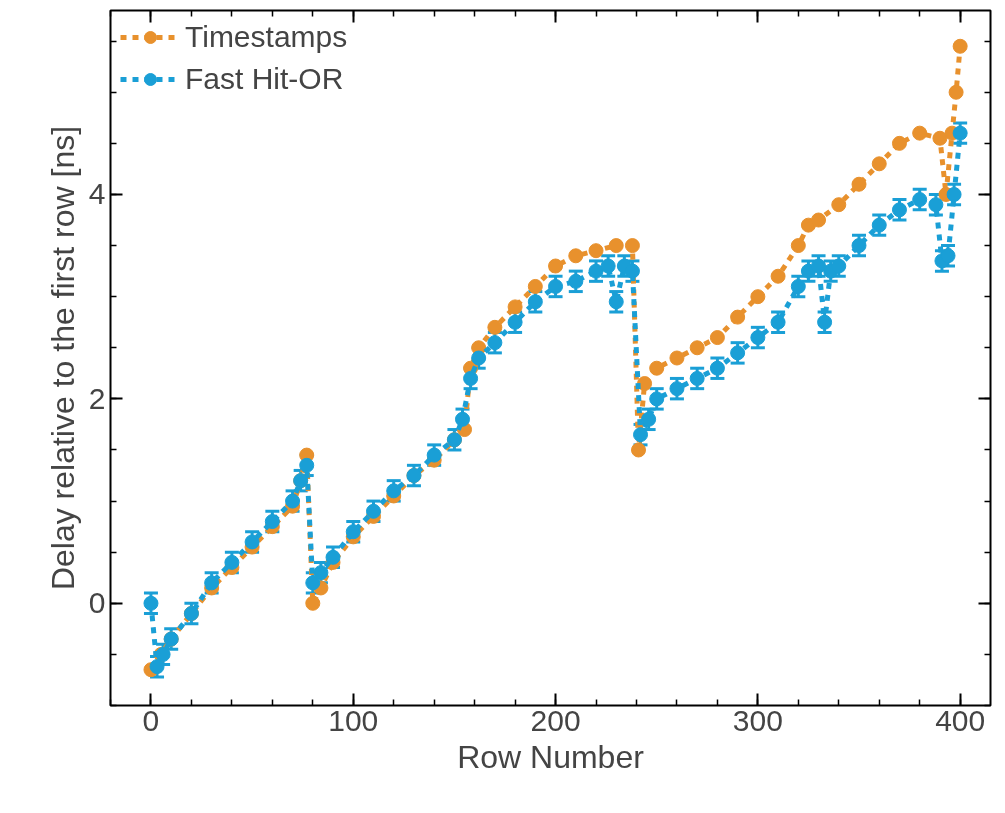 This screenshot has width=1005, height=813. Describe the element at coordinates (555, 720) in the screenshot. I see `x-tick-label: 200` at that location.